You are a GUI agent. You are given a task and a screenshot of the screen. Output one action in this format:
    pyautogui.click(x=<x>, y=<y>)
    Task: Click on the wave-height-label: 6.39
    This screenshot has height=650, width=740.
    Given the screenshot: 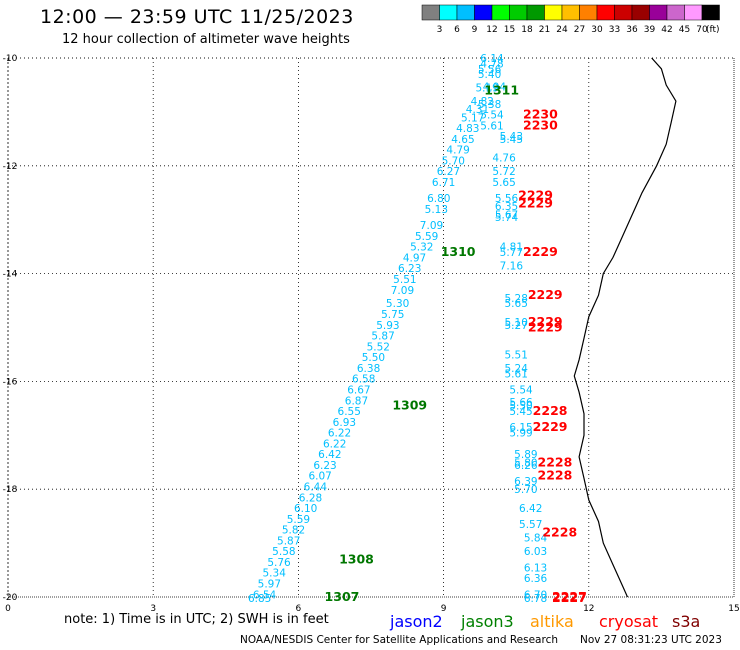 What is the action you would take?
    pyautogui.click(x=525, y=482)
    